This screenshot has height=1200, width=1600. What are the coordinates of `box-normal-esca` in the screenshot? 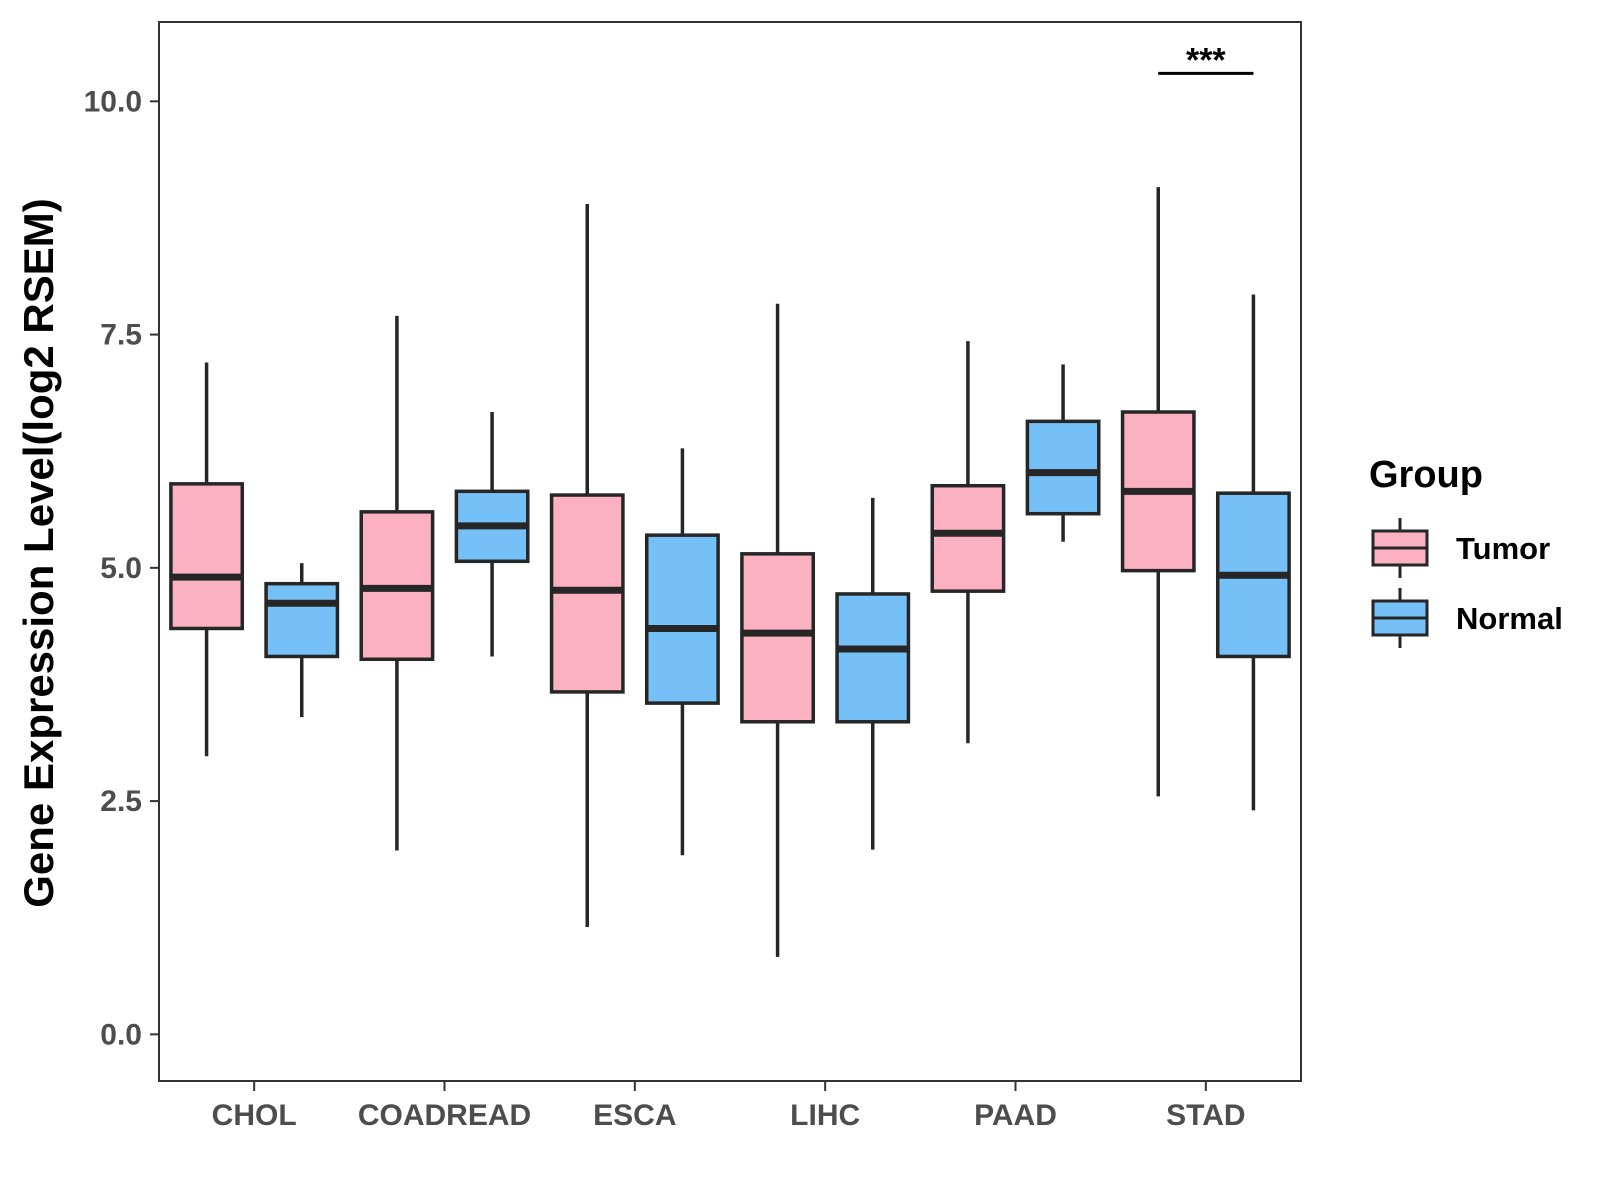 It's located at (682, 652).